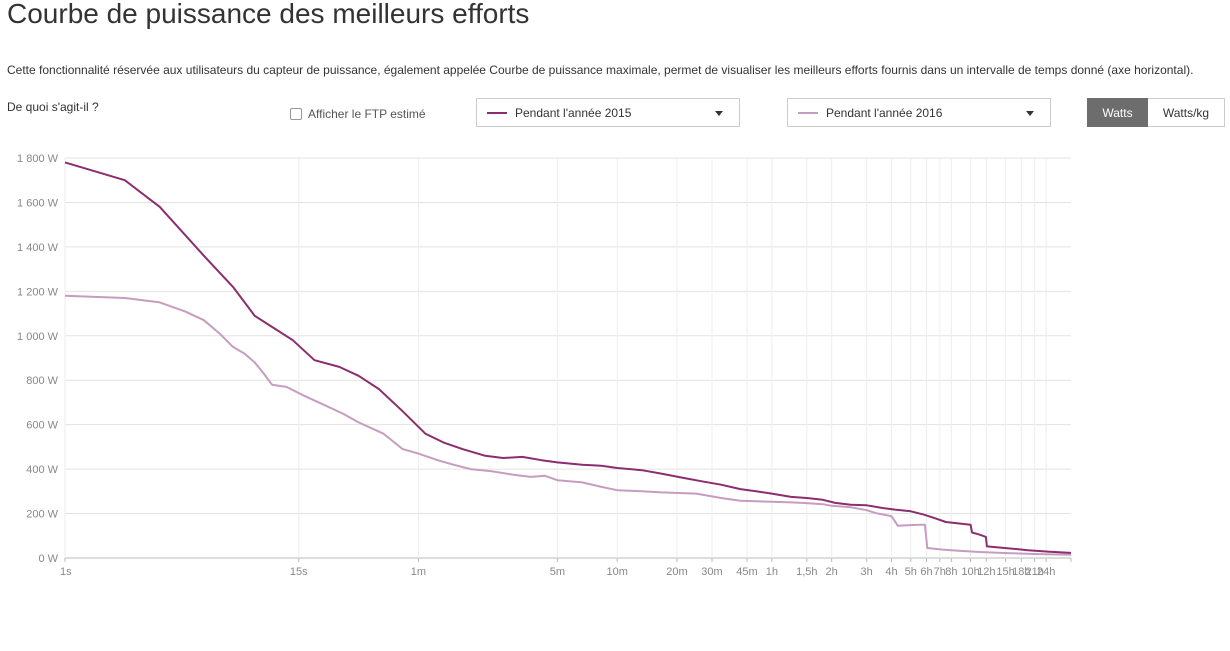 The width and height of the screenshot is (1230, 651). I want to click on unit-watts-button: Watts, so click(1117, 112).